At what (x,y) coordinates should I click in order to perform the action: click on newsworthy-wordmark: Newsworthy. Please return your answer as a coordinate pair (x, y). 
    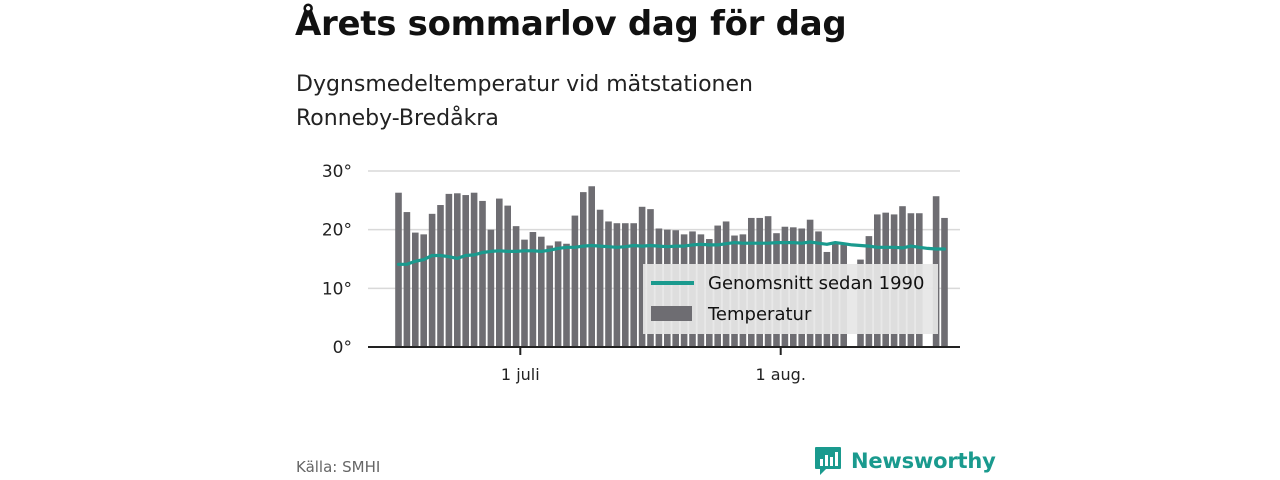
    Looking at the image, I should click on (923, 461).